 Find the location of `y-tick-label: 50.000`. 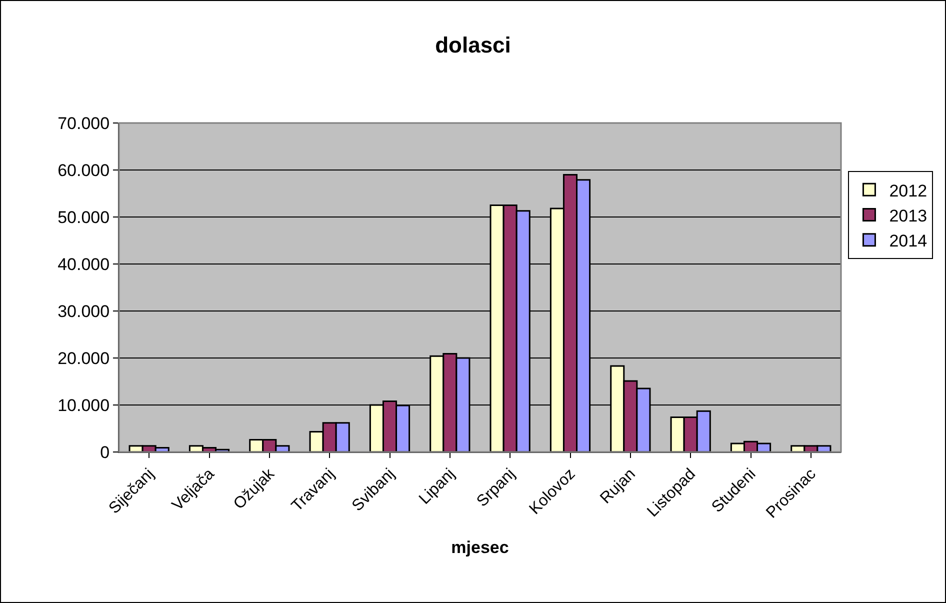

y-tick-label: 50.000 is located at coordinates (84, 217).